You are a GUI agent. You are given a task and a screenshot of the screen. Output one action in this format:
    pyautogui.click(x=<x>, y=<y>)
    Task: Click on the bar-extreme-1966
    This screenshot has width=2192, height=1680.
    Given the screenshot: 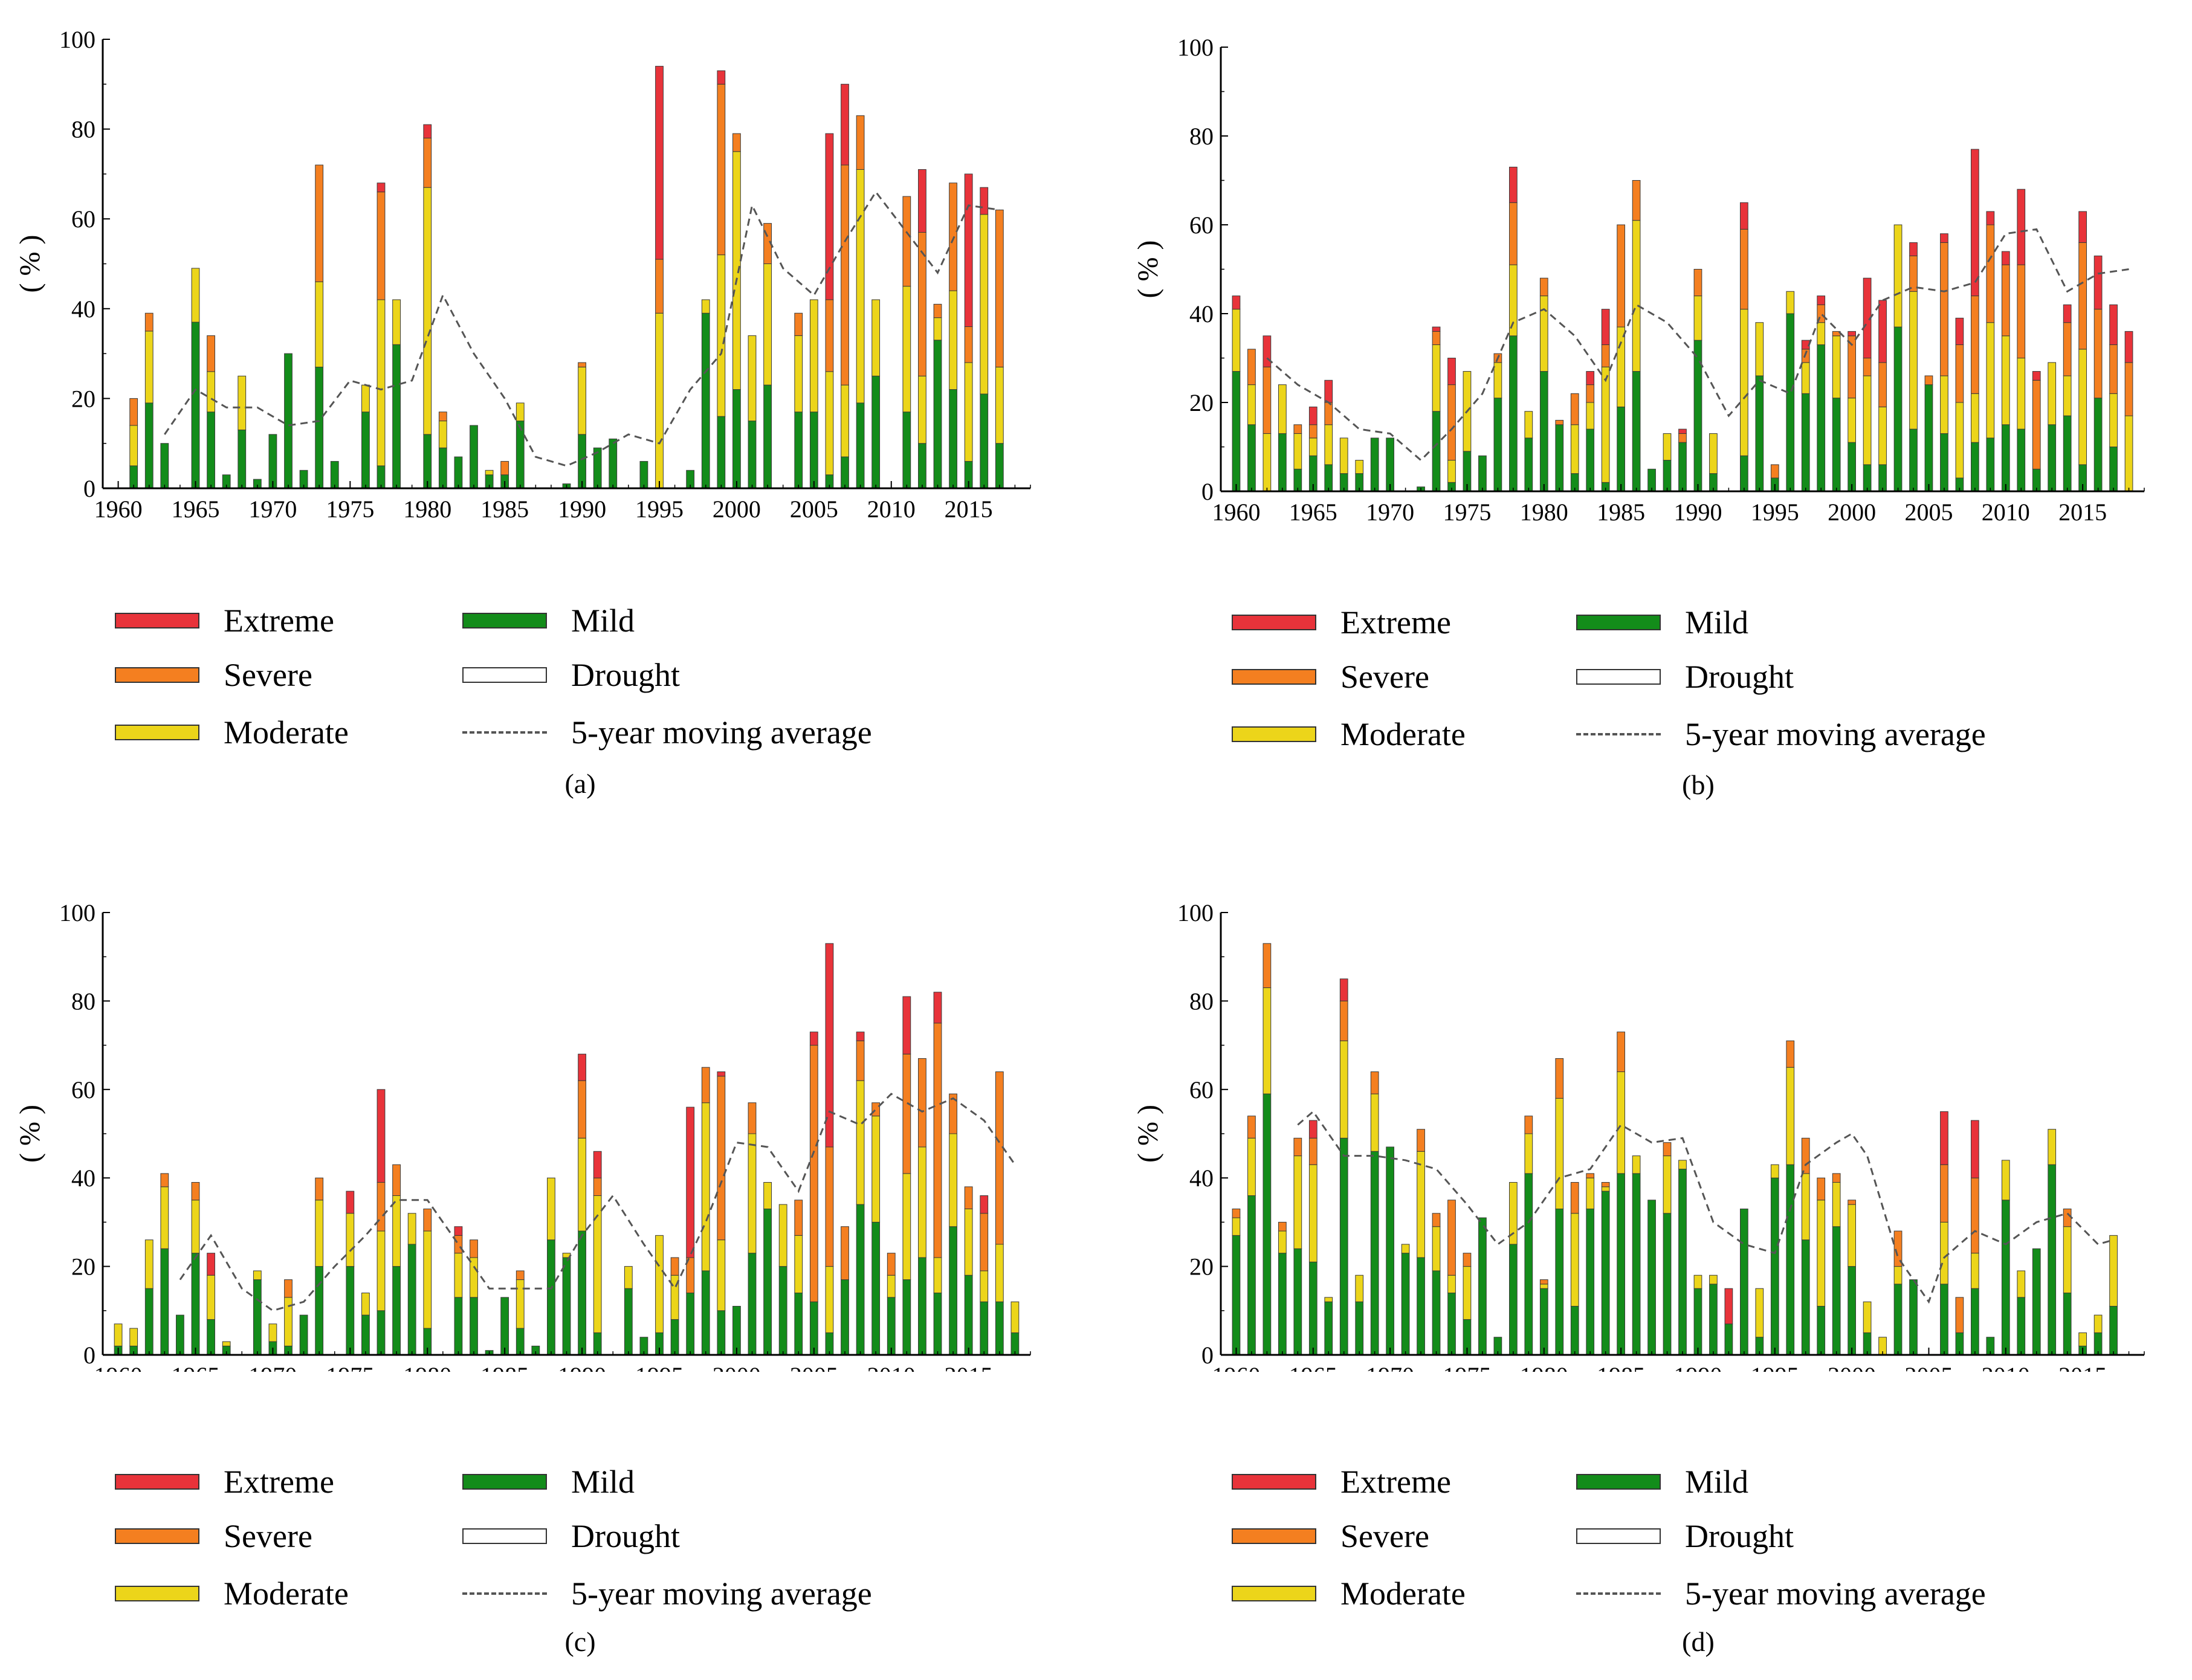 What is the action you would take?
    pyautogui.click(x=211, y=1264)
    